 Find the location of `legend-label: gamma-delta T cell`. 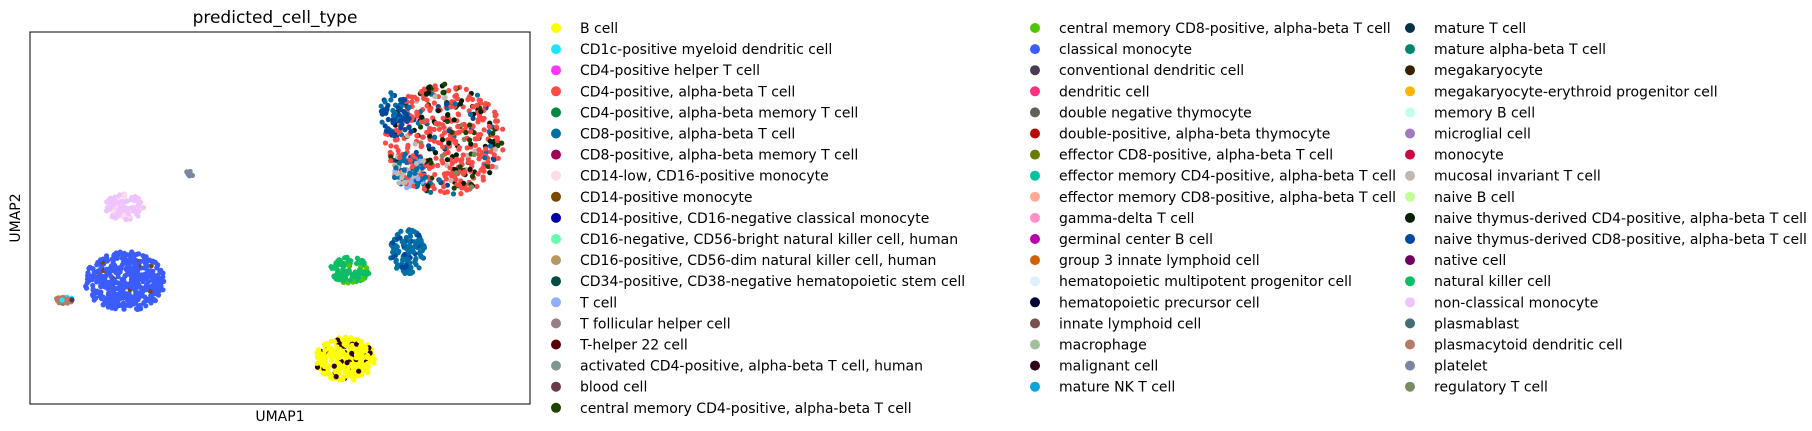

legend-label: gamma-delta T cell is located at coordinates (1126, 219).